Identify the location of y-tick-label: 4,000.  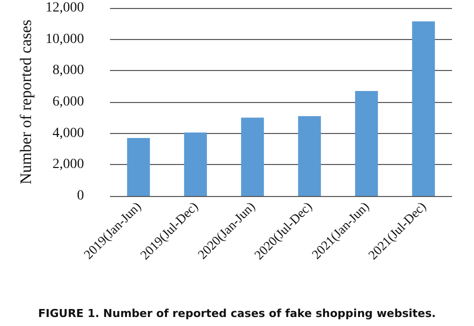
(68, 133).